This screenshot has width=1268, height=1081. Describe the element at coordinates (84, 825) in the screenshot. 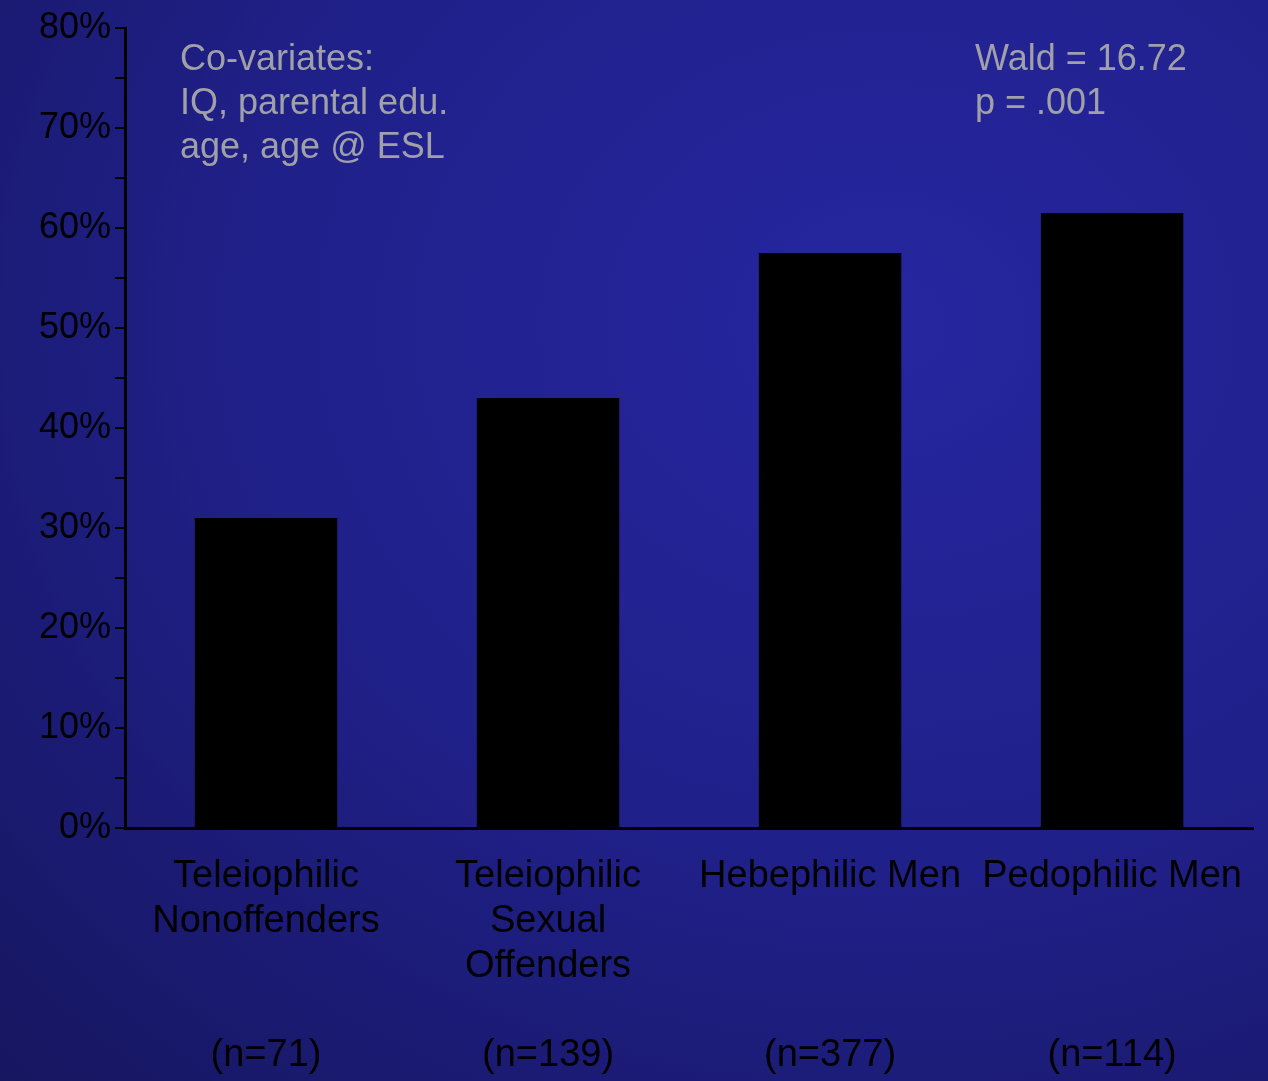

I see `y-tick-label: 0%` at that location.